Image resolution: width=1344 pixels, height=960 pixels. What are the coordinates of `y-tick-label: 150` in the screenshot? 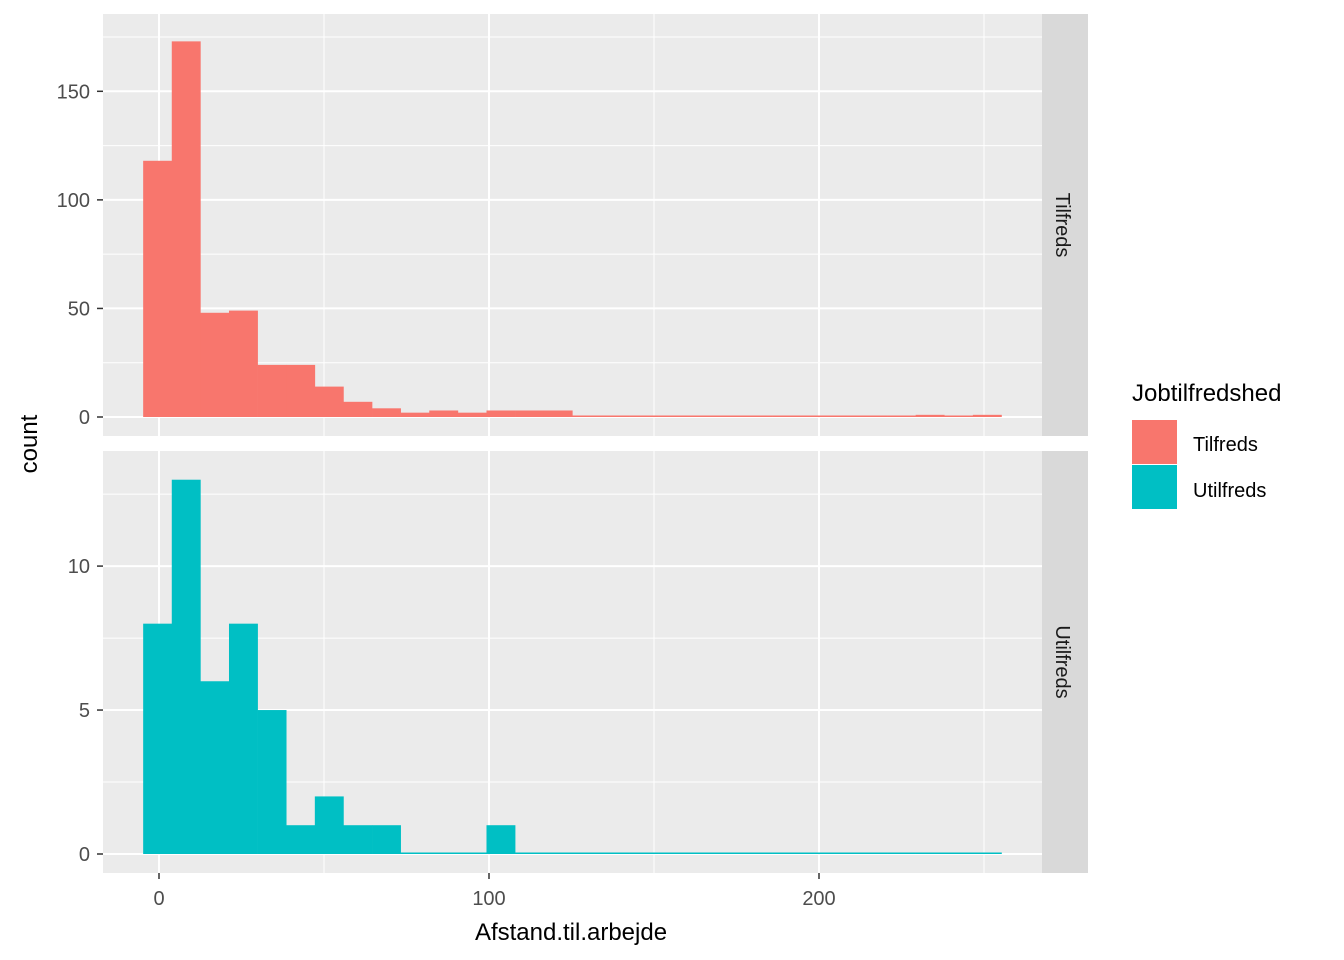 It's located at (73, 92).